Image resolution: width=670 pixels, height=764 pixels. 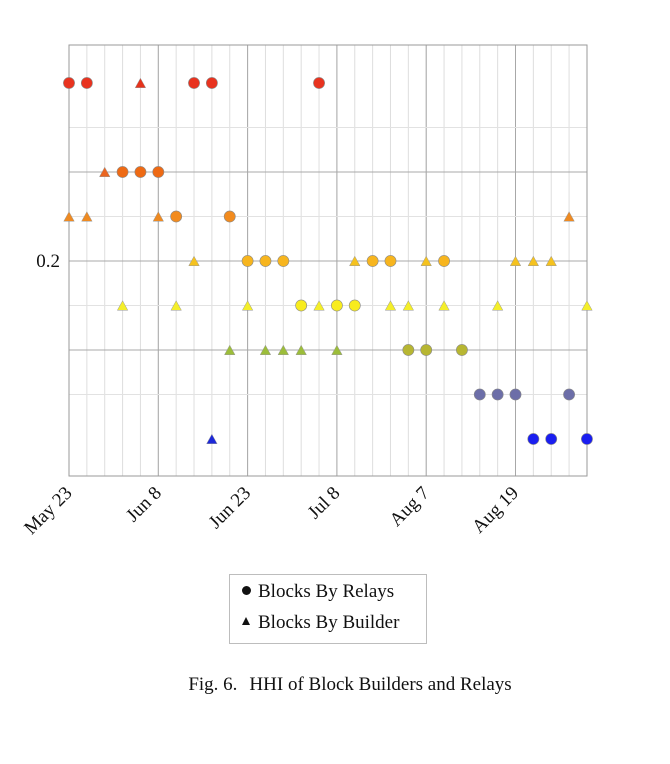 I want to click on legend: Blocks By Relays Blocks By Builder, so click(x=328, y=609).